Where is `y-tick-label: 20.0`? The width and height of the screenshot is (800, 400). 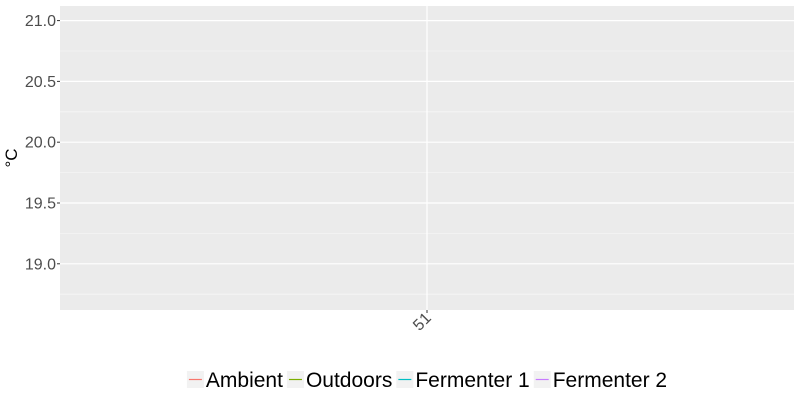
y-tick-label: 20.0 is located at coordinates (40, 143).